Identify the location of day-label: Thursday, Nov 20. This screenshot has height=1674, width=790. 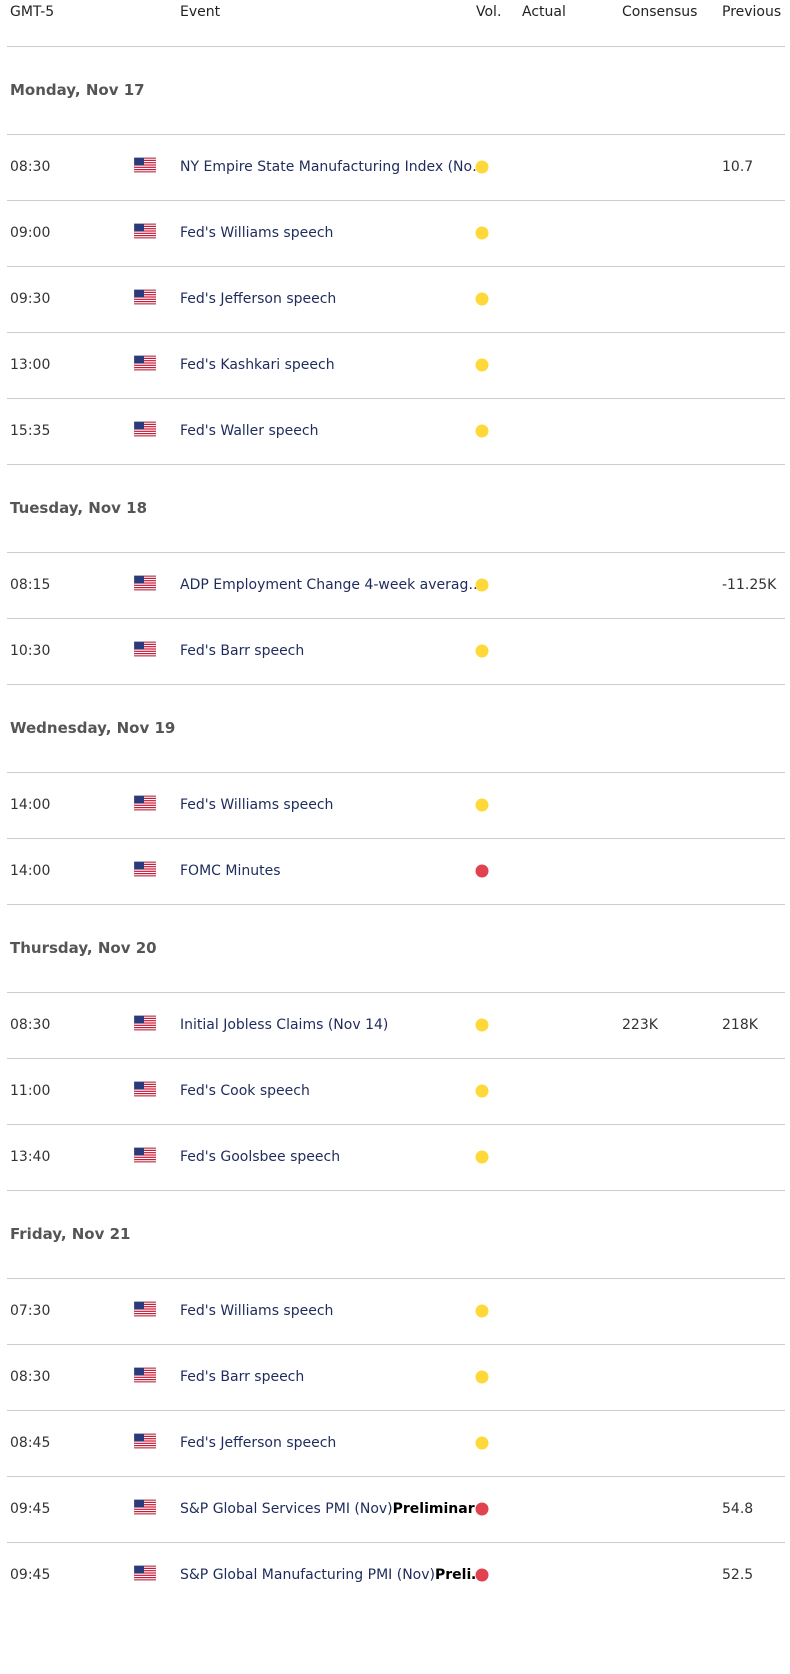
(83, 948).